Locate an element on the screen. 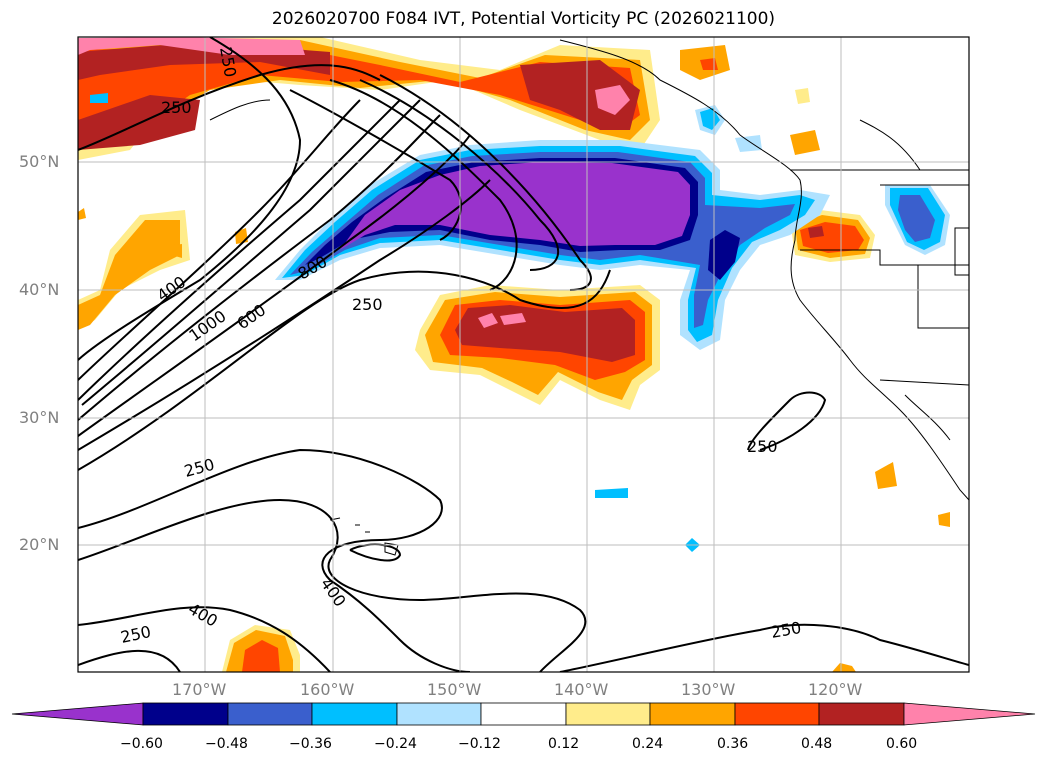 The height and width of the screenshot is (765, 1047). colorbar-tick-label: 0.48 is located at coordinates (817, 744).